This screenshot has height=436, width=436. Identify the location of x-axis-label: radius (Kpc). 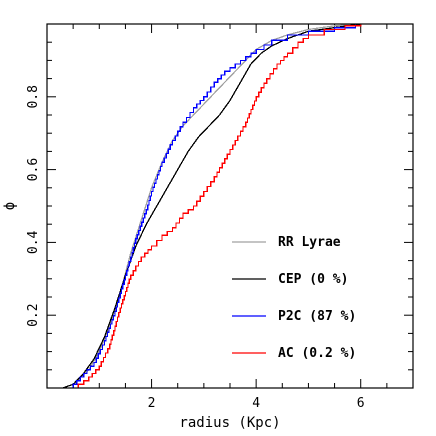
(229, 423).